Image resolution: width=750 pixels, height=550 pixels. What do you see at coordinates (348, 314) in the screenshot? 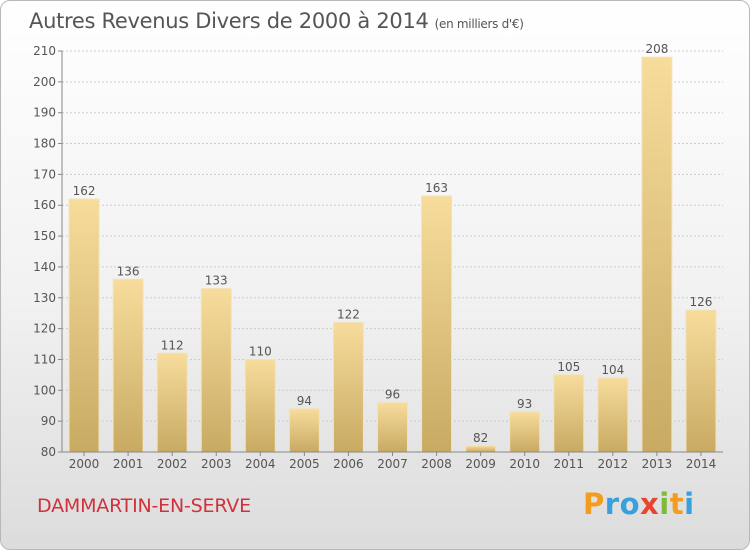
I see `data-label: 122` at bounding box center [348, 314].